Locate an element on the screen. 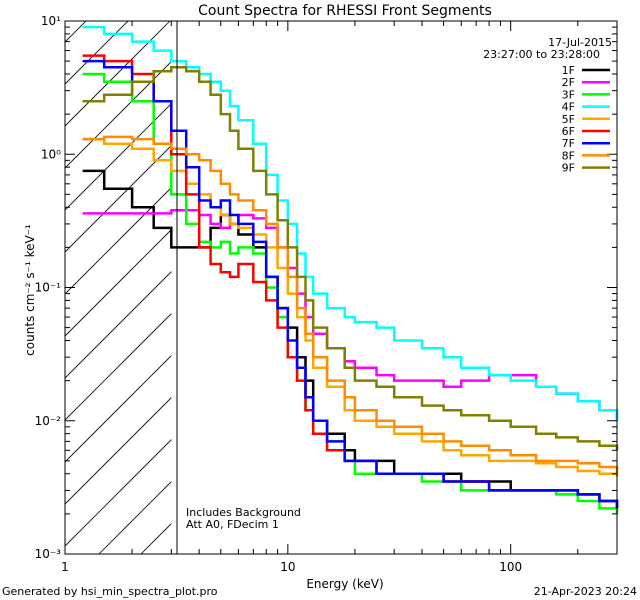 The height and width of the screenshot is (600, 640). annotation-attenuator: Att A0, FDecim 1 is located at coordinates (232, 524).